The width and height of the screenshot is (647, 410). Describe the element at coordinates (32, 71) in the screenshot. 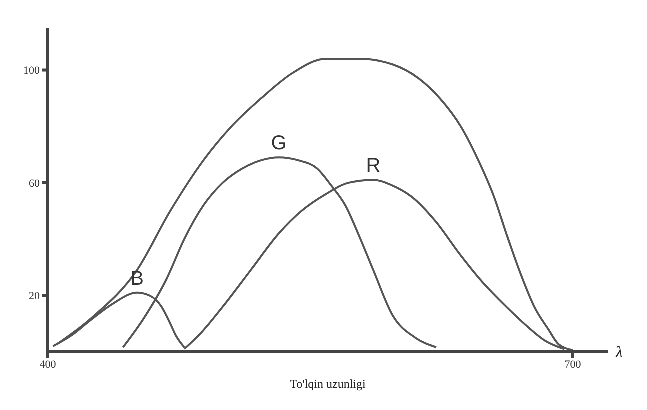

I see `y-tick-label: 100` at that location.